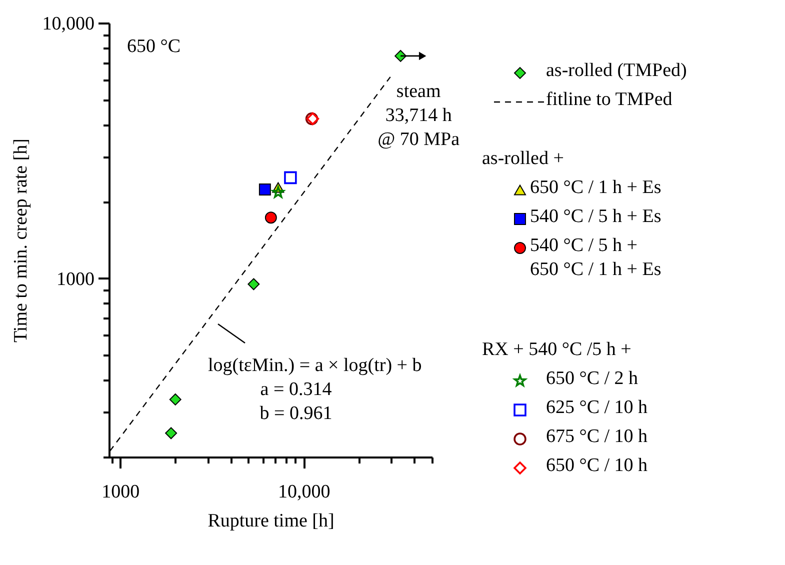 The image size is (785, 565). I want to click on legend-label: 540 °C / 5 h + 650 °C / 1 h + Es, so click(596, 257).